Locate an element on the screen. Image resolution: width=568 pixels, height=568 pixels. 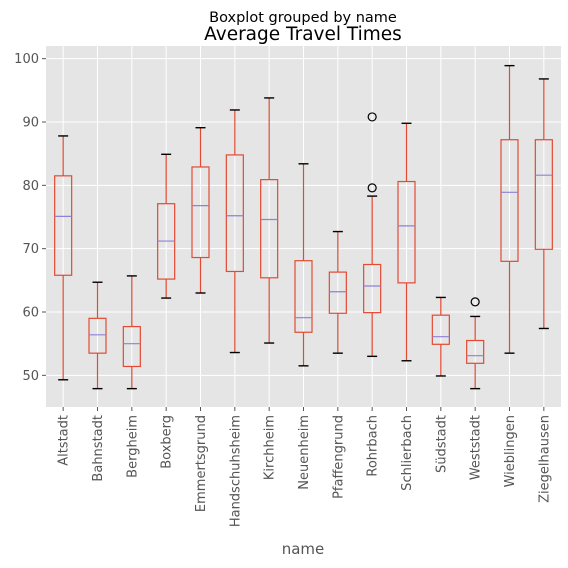
x-tick-label: Südstadt is located at coordinates (441, 444).